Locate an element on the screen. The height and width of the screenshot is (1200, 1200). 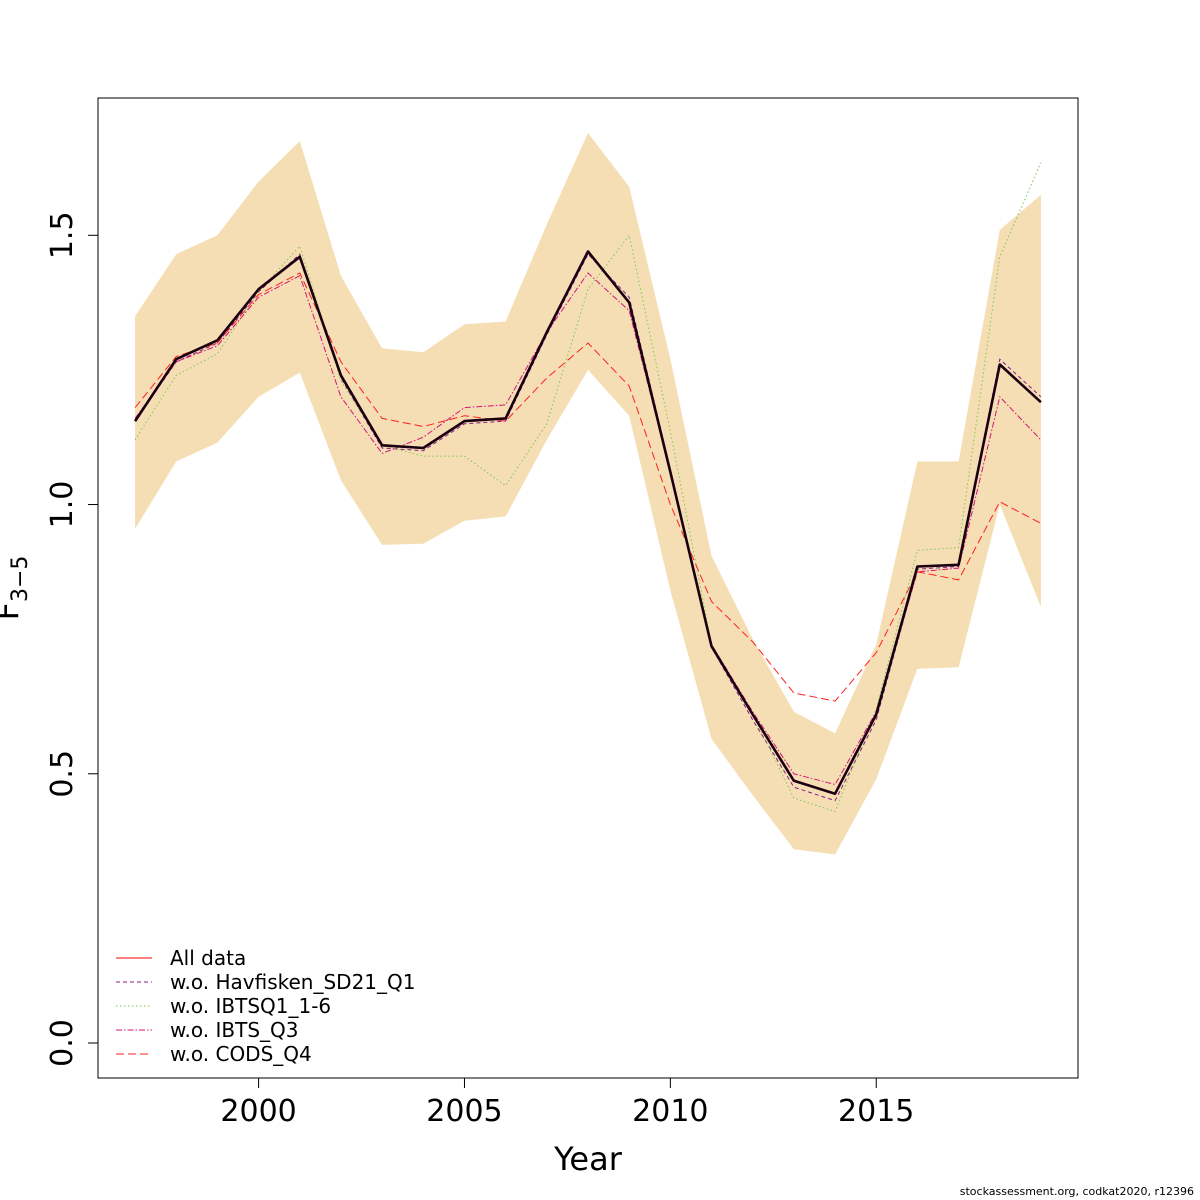
y-axis-title: F3−5 is located at coordinates (16, 588).